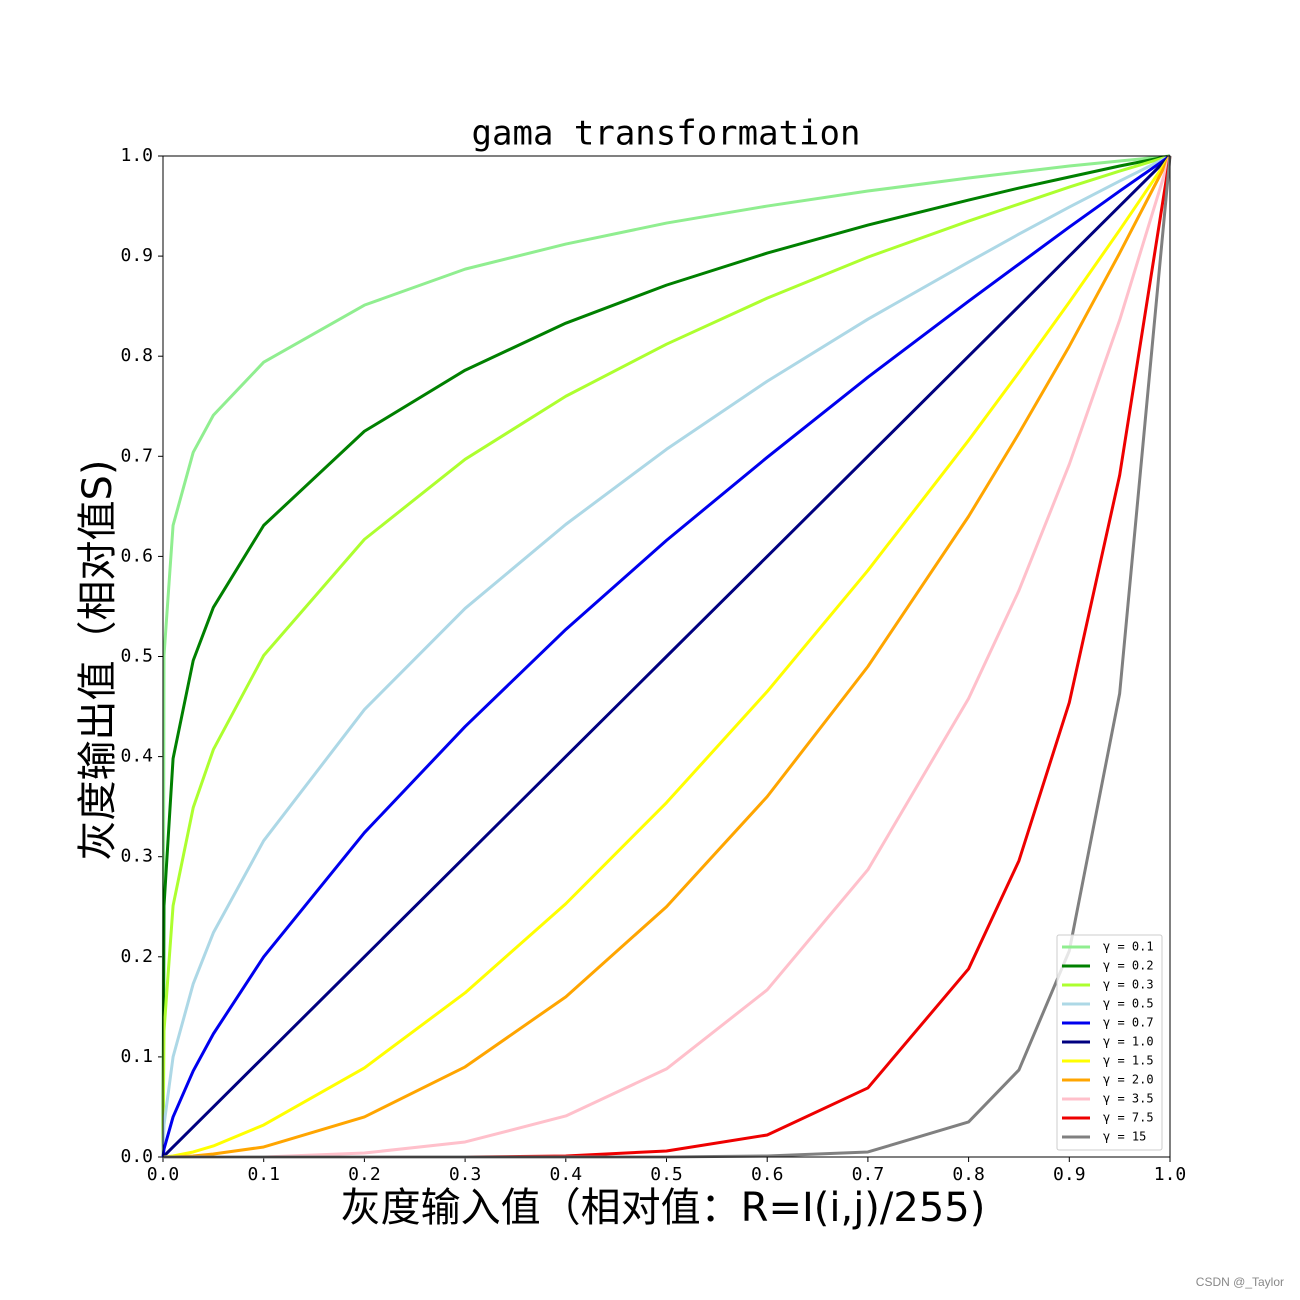 The image size is (1300, 1300). What do you see at coordinates (136, 455) in the screenshot?
I see `y-tick-label: 0.7` at bounding box center [136, 455].